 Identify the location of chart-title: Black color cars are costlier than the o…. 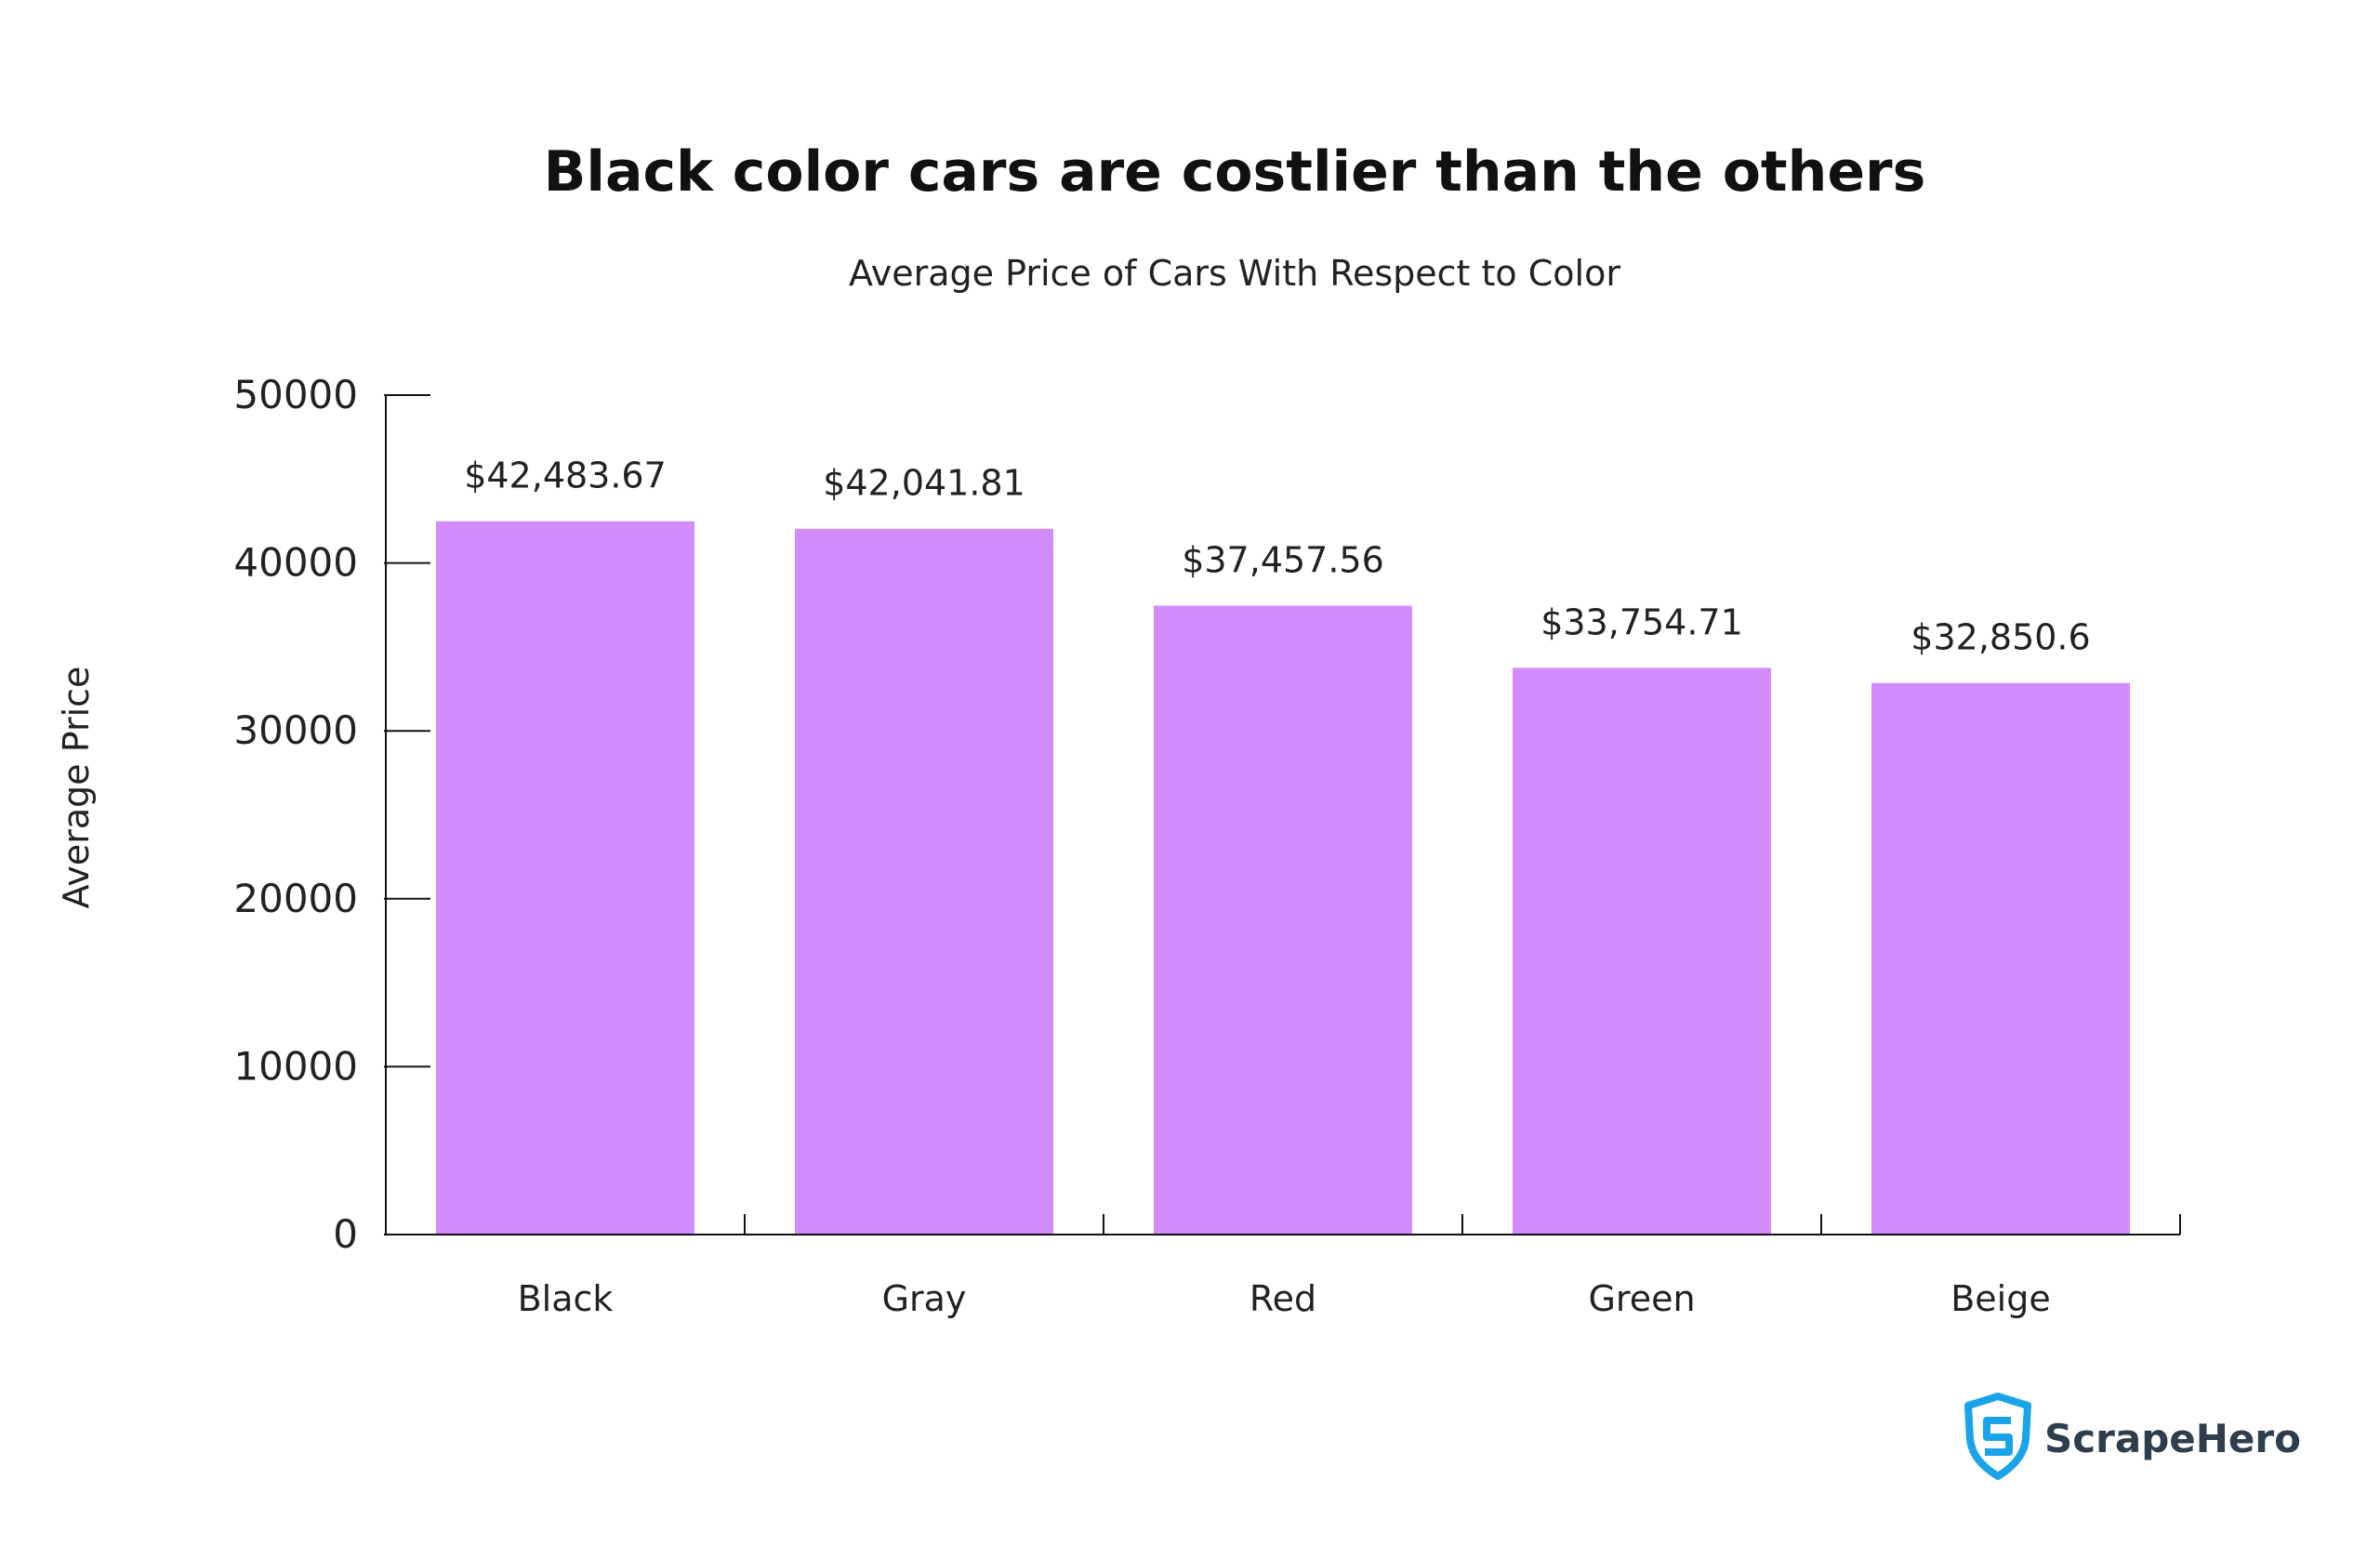
(1235, 172).